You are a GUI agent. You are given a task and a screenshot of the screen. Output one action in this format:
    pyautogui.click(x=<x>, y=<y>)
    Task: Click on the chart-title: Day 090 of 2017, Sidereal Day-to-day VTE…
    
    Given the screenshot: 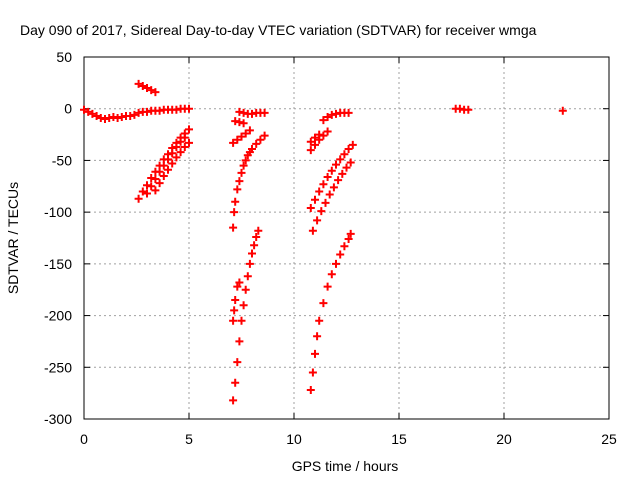 What is the action you would take?
    pyautogui.click(x=278, y=30)
    